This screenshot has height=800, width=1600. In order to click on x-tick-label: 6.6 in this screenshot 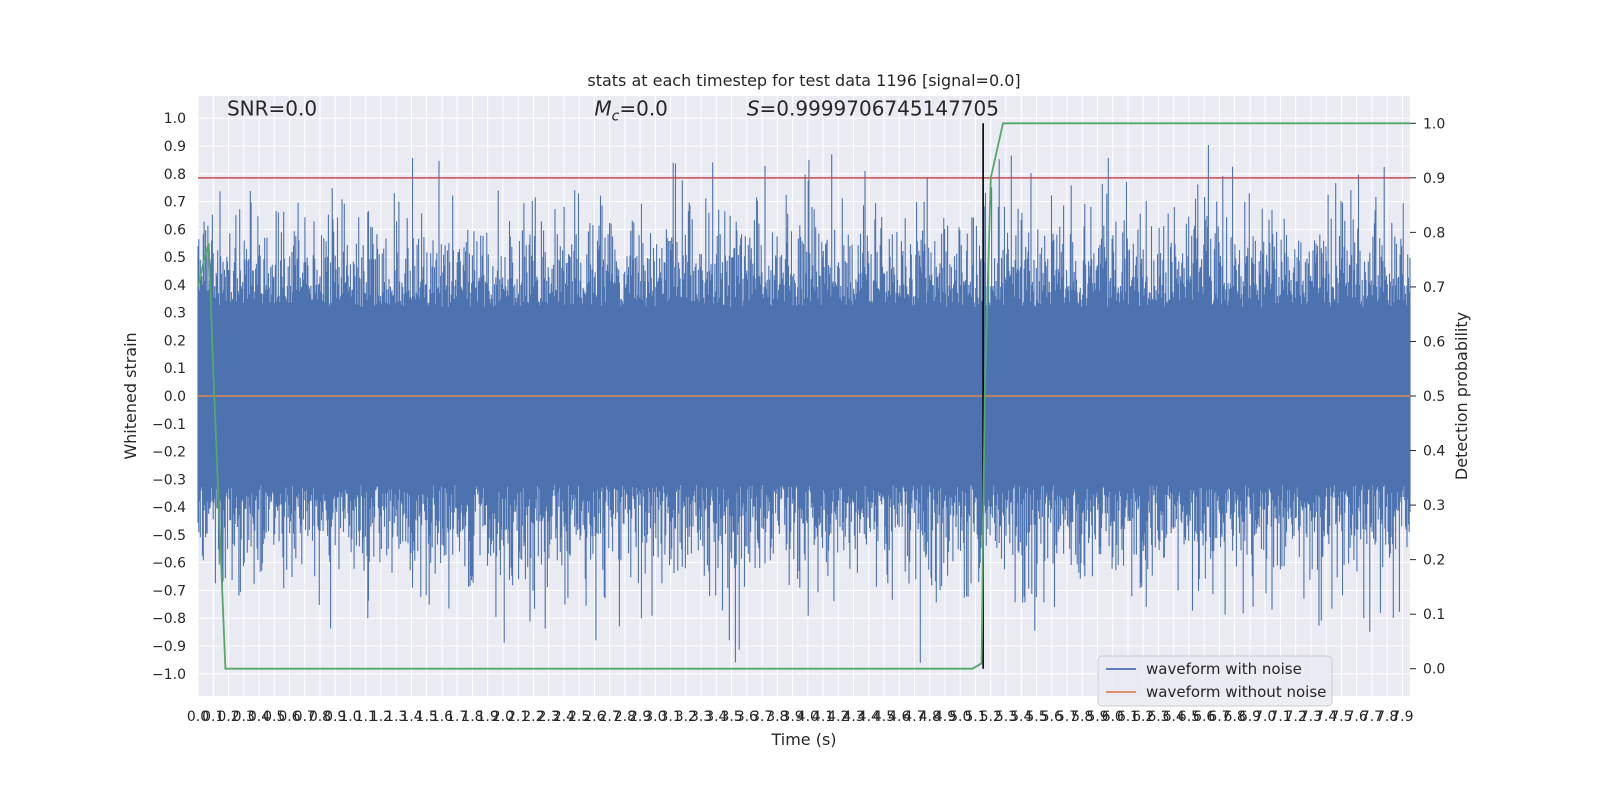, I will do `click(1204, 717)`.